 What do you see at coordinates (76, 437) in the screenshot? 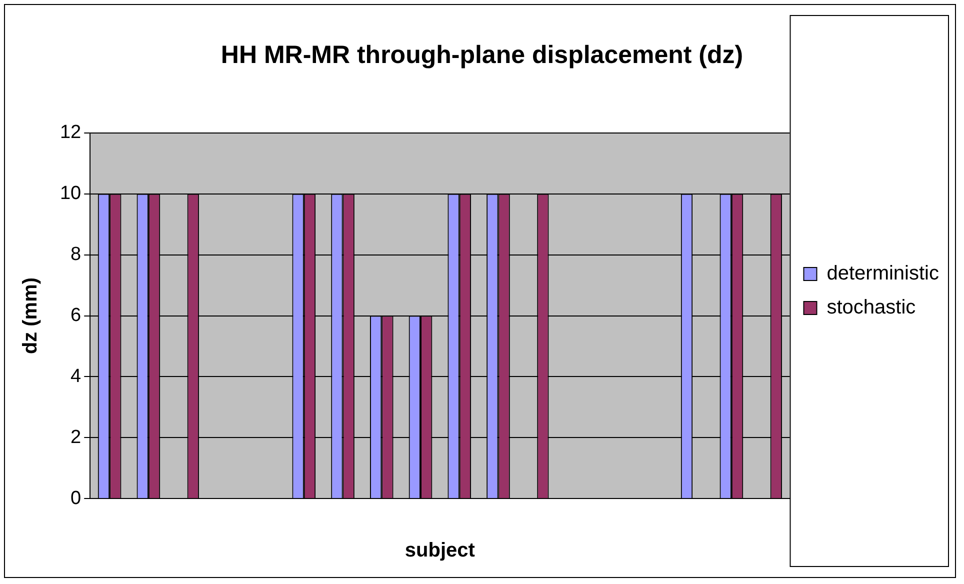
I see `y-tick-label: 2` at bounding box center [76, 437].